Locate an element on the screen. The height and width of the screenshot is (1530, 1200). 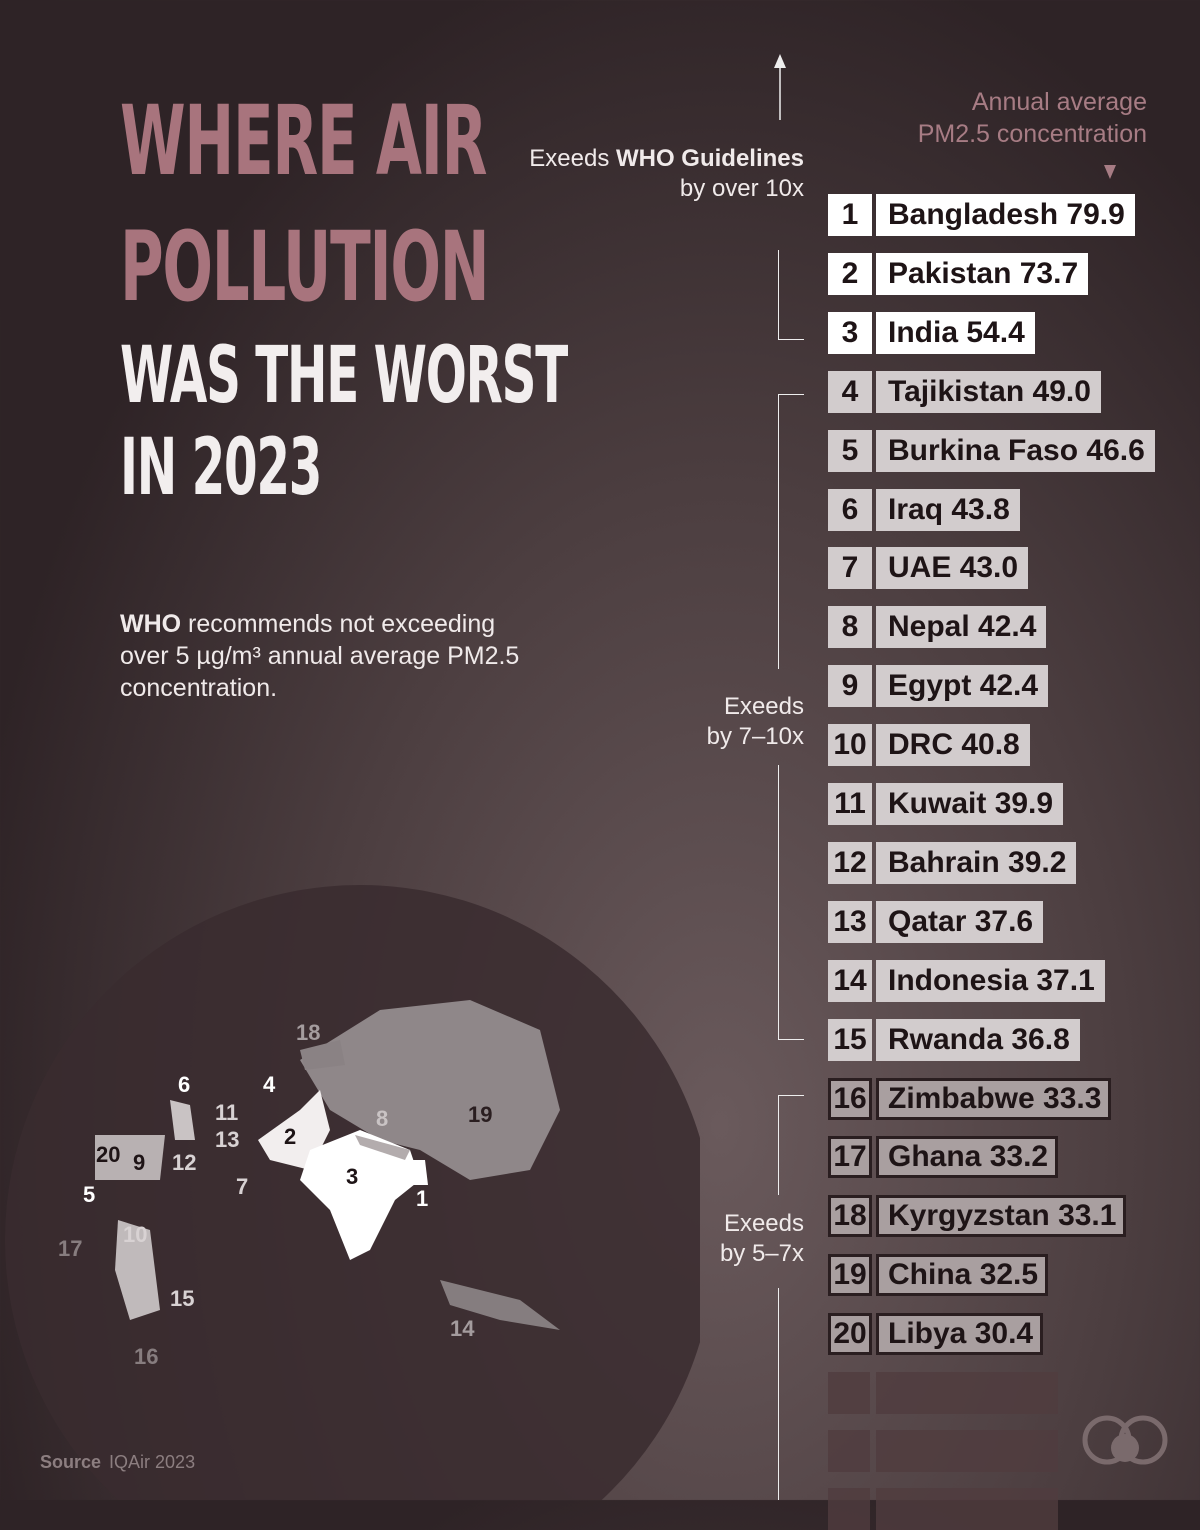
rank-number: 15 is located at coordinates (850, 1039).